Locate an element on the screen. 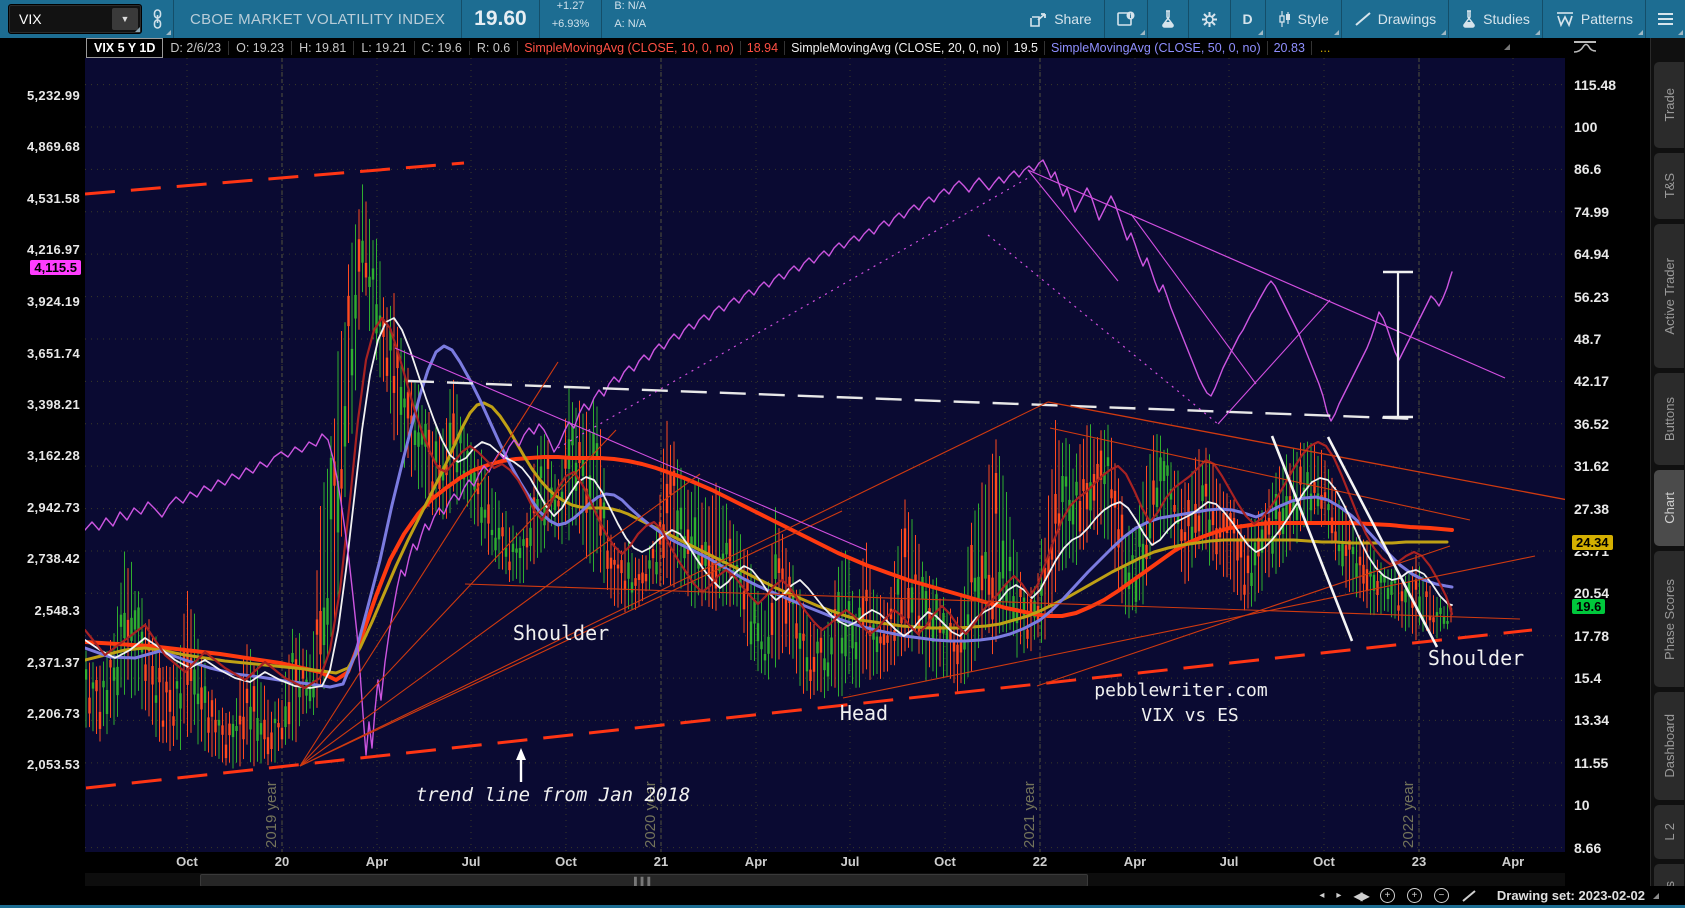  symbol-dropdown-button: ▼ is located at coordinates (125, 19).